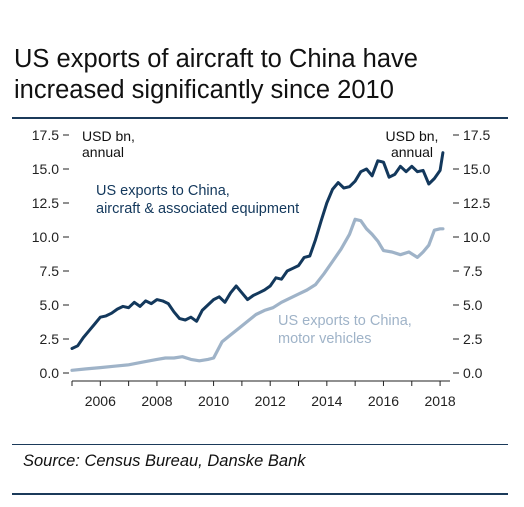  I want to click on source-note: Source: Census Bureau, Danske Bank, so click(164, 461).